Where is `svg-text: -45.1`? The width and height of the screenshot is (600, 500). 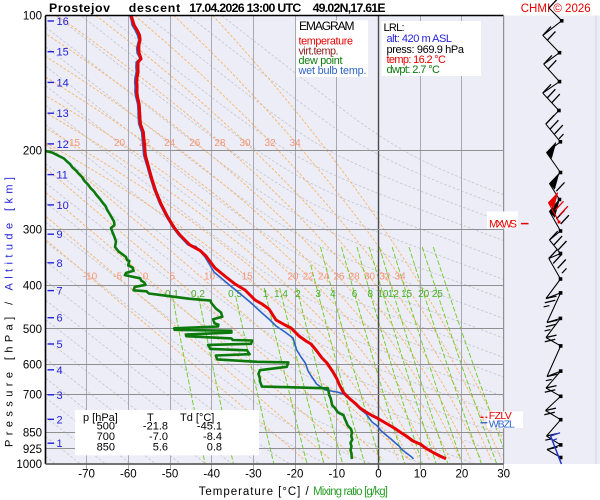
svg-text: -45.1 is located at coordinates (209, 427).